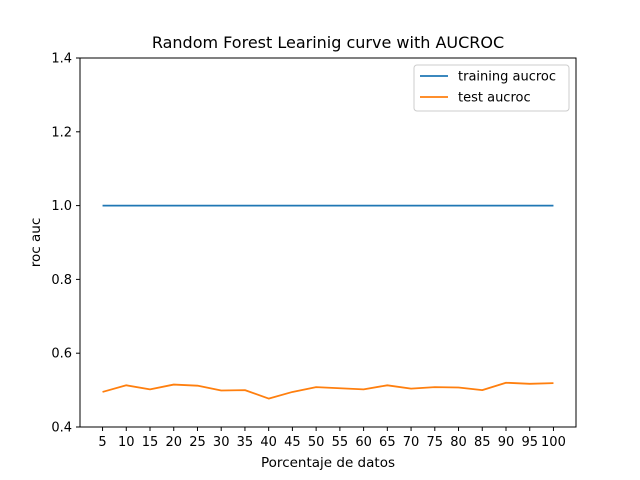 Image resolution: width=640 pixels, height=480 pixels. I want to click on x-tick-label: 45, so click(292, 442).